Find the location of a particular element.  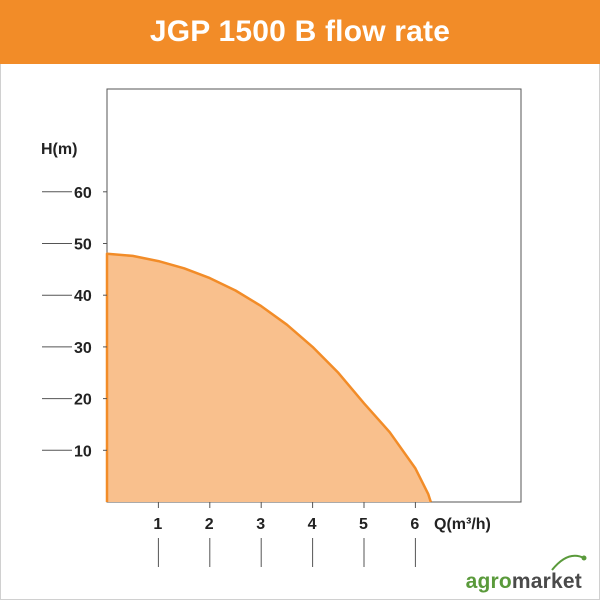

x-tick-label: 1 is located at coordinates (157, 524).